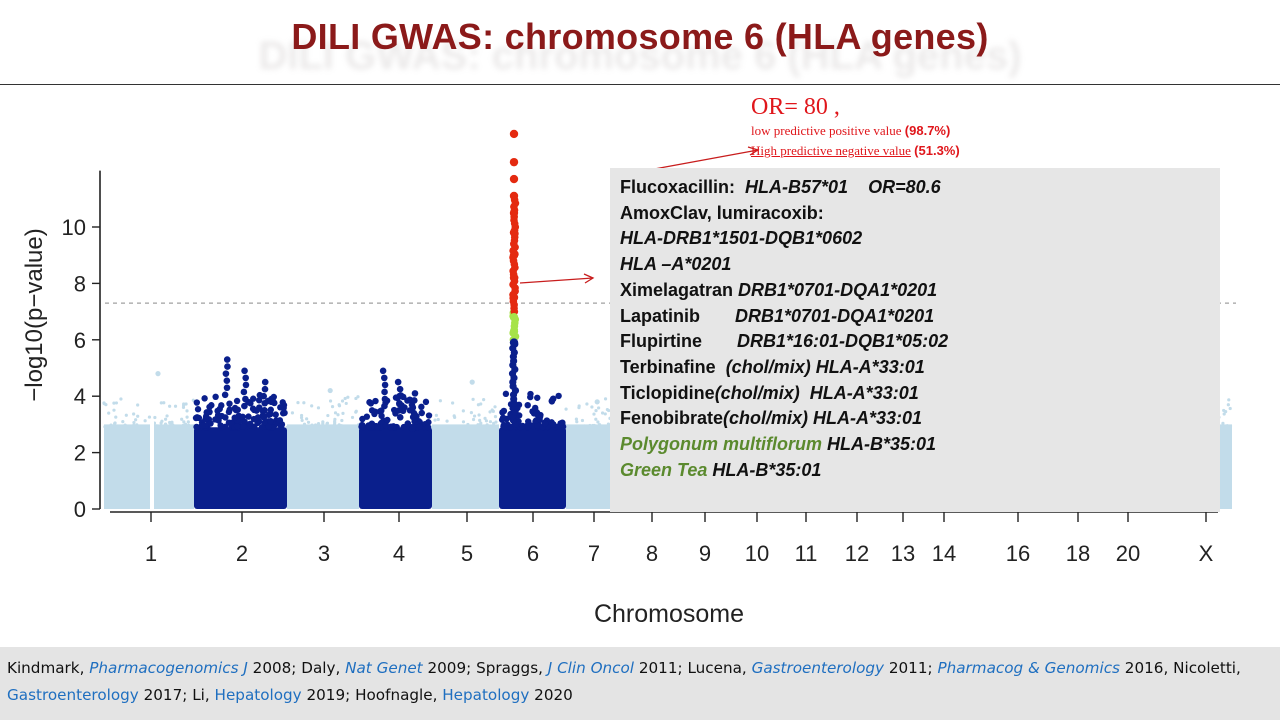 The height and width of the screenshot is (720, 1280). I want to click on x-tick-label: 10, so click(757, 553).